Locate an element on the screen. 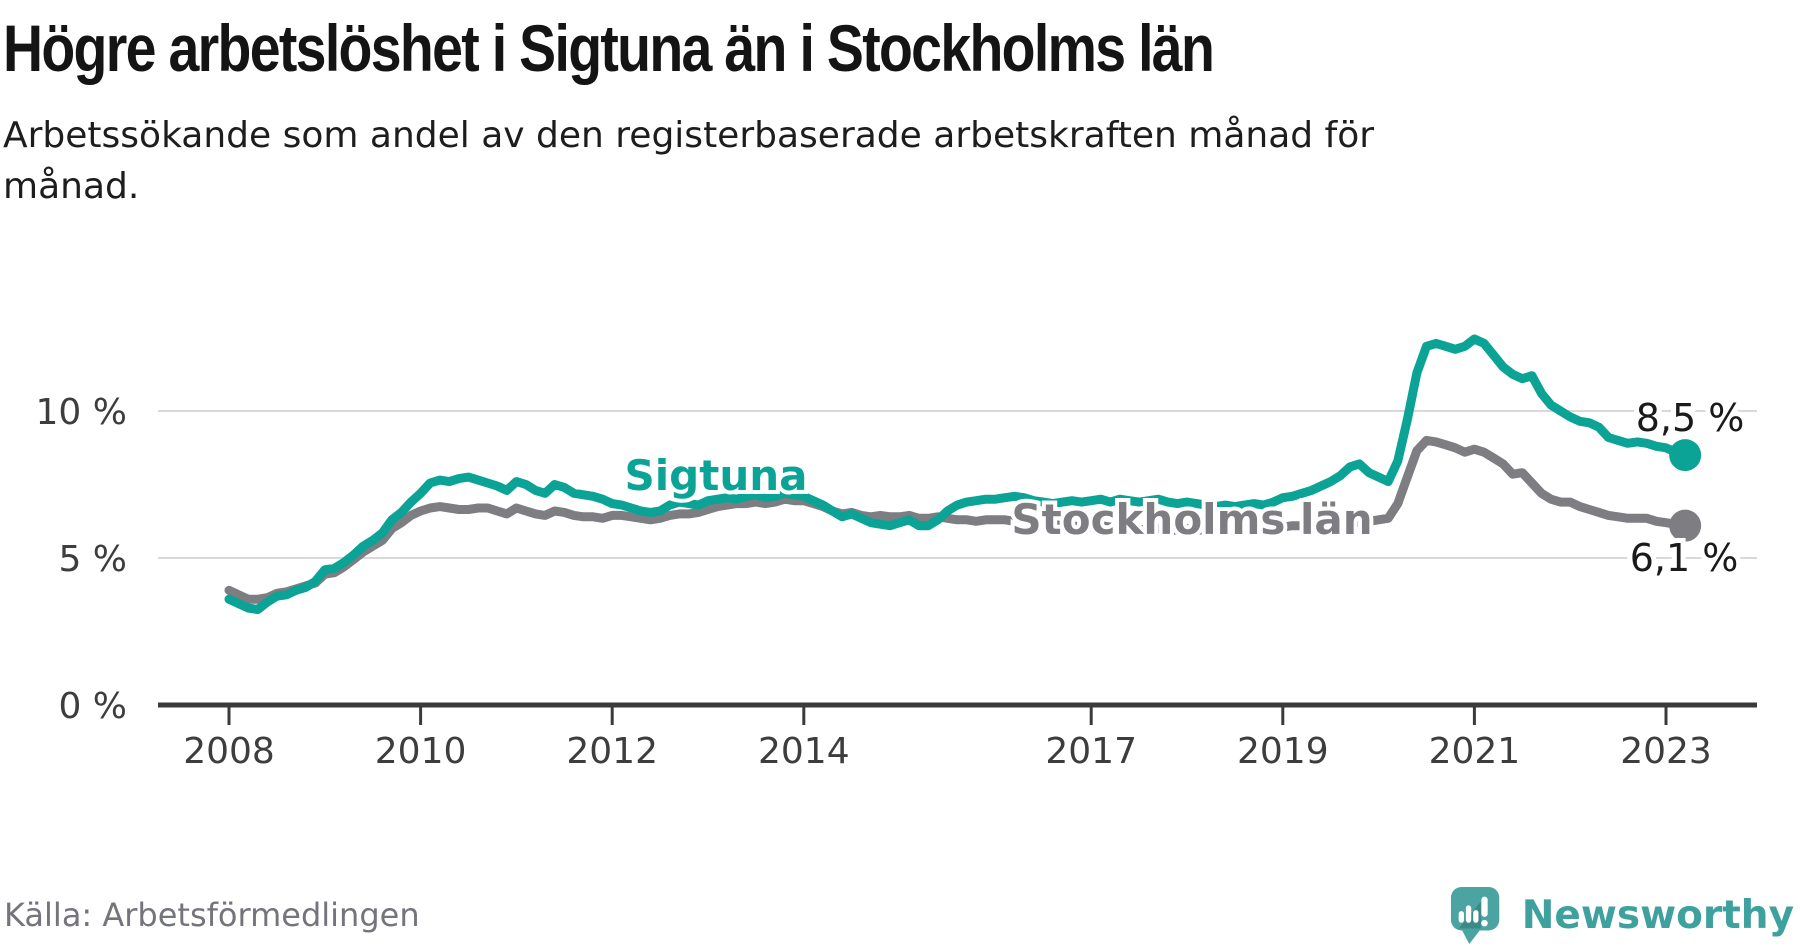  x-axis-tick-label: 2023 is located at coordinates (1666, 751).